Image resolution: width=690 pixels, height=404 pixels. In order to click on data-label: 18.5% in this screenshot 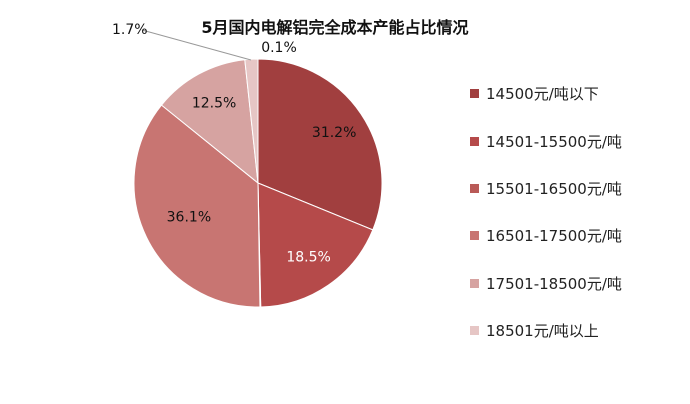, I will do `click(308, 258)`.